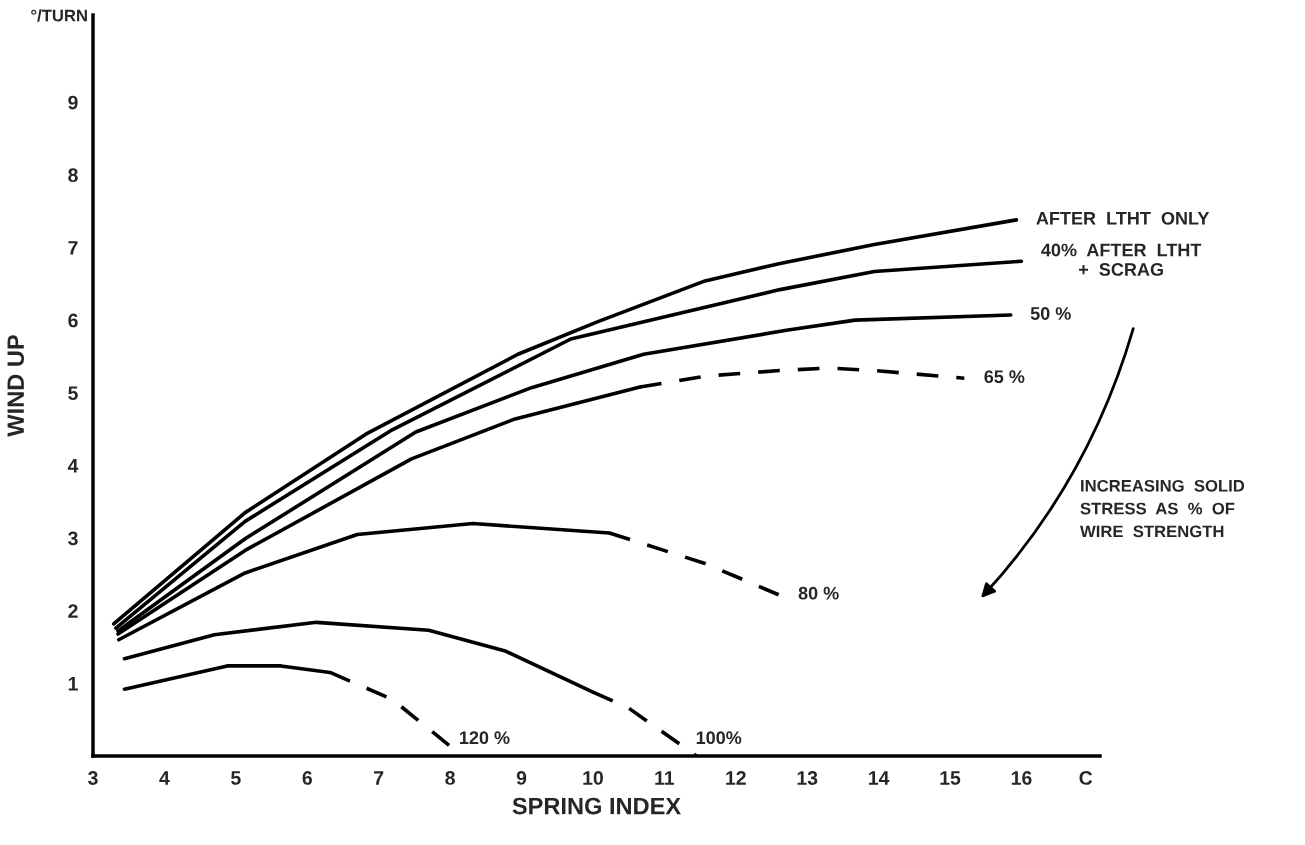 The image size is (1305, 845). I want to click on y-axis-title: WIND UP, so click(16, 386).